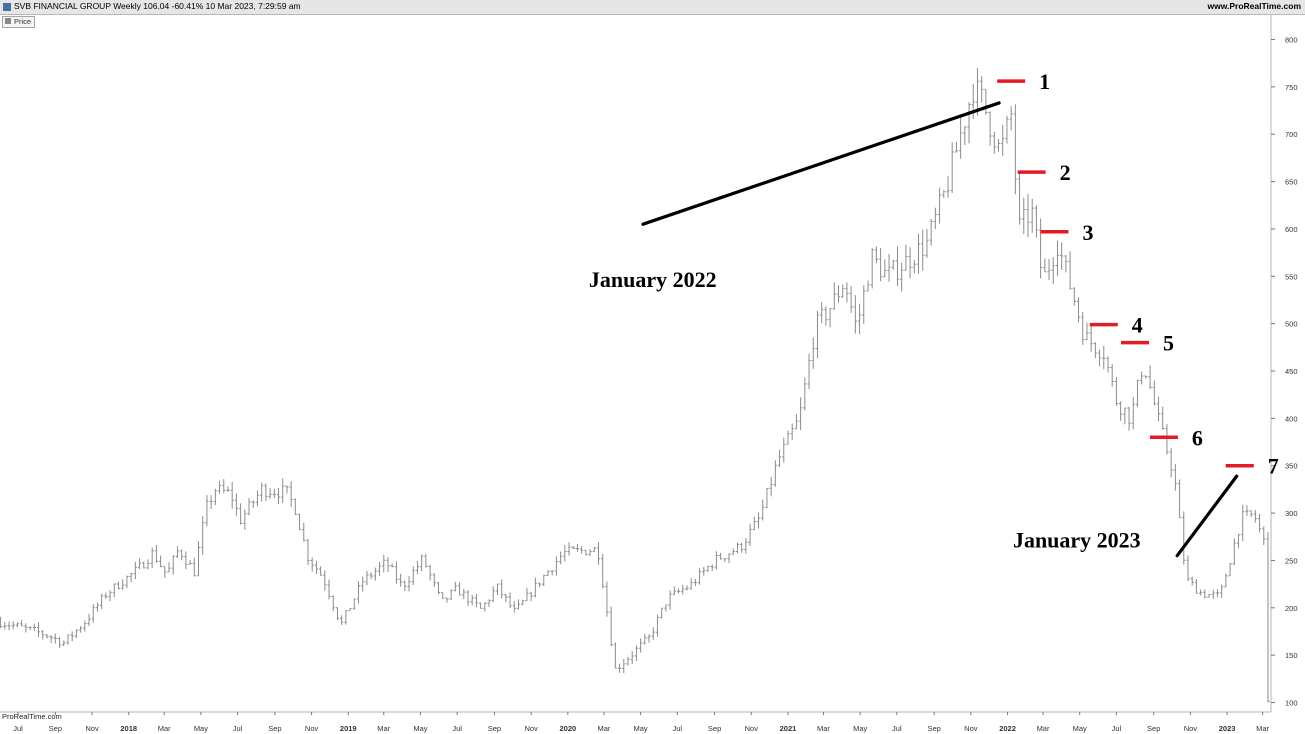  What do you see at coordinates (1227, 728) in the screenshot?
I see `x-tick-label: 2023` at bounding box center [1227, 728].